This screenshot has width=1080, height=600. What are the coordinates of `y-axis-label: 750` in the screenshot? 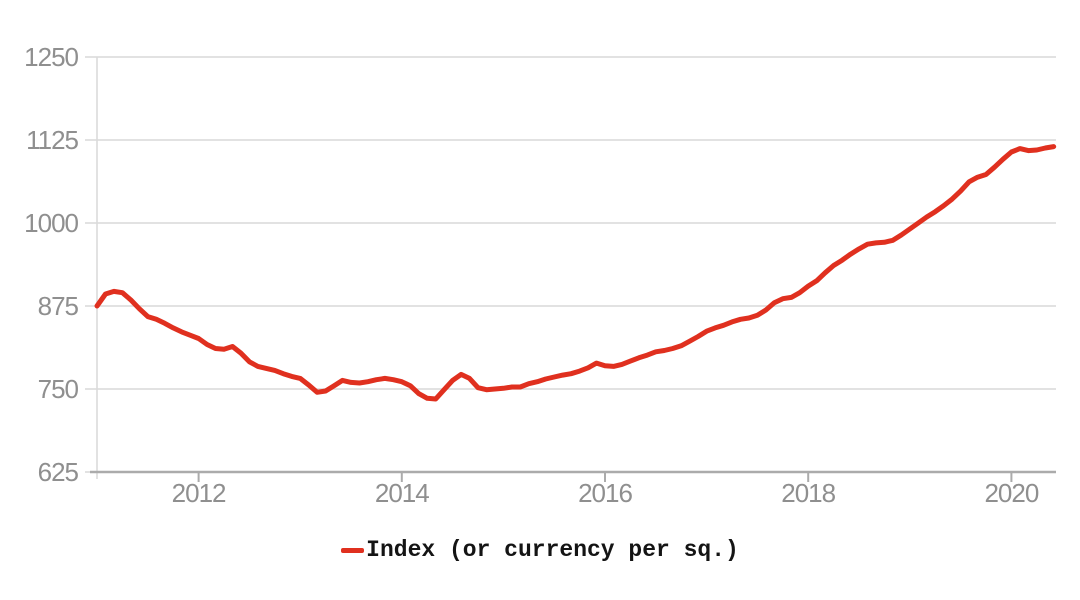 It's located at (58, 389).